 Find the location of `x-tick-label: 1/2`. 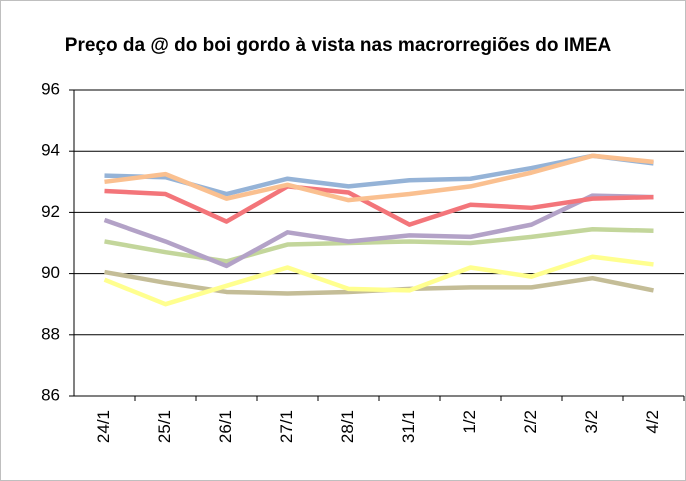

x-tick-label: 1/2 is located at coordinates (469, 422).